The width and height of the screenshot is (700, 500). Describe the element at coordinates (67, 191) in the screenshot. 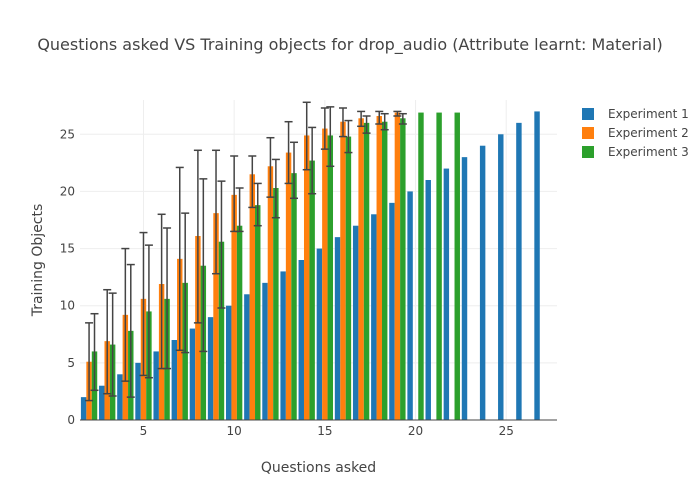

I see `y-tick-label: 20` at that location.